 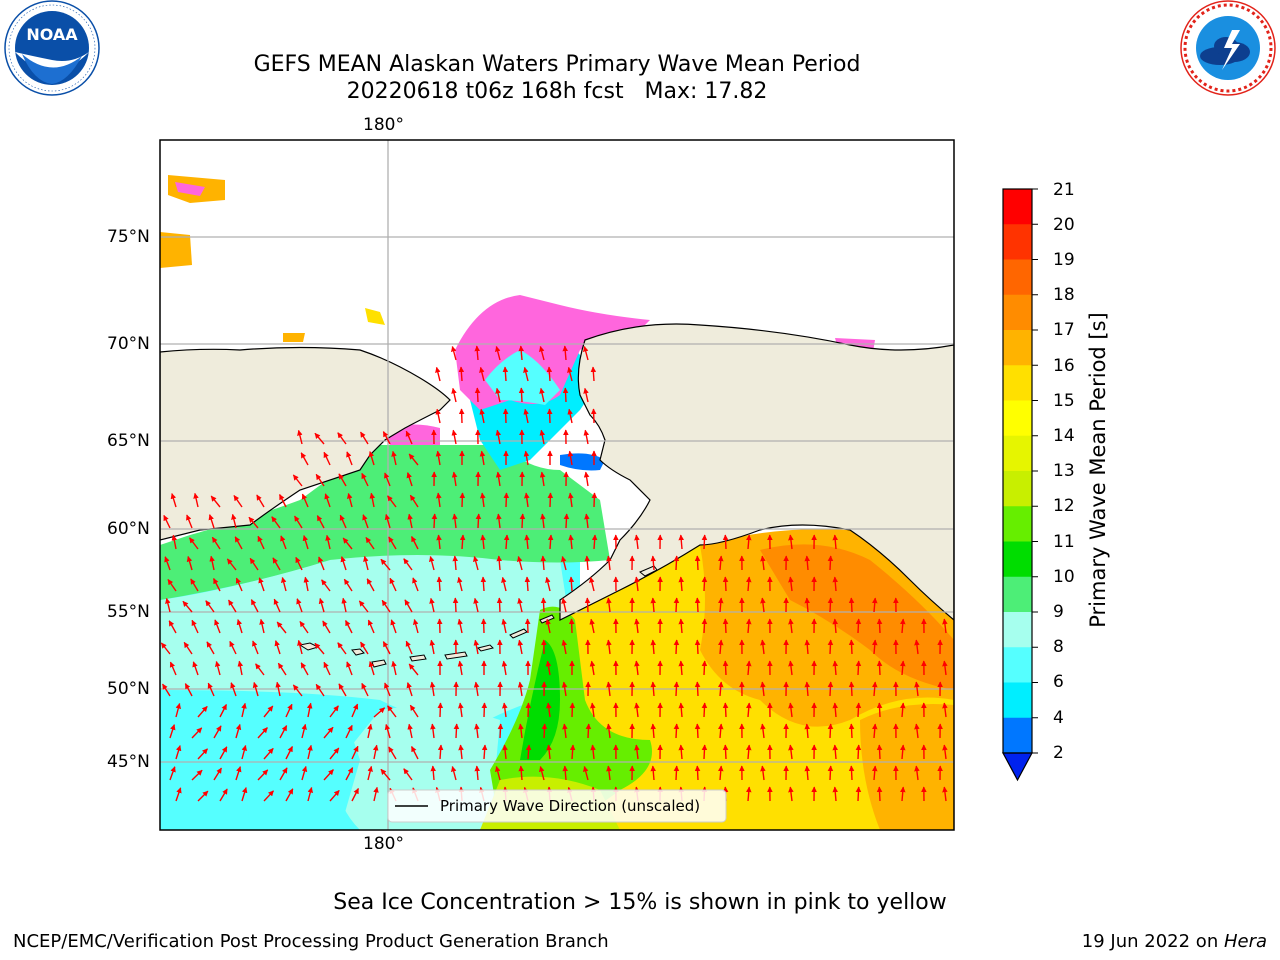 I want to click on colorbar-tick-12: 12, so click(x=1064, y=506).